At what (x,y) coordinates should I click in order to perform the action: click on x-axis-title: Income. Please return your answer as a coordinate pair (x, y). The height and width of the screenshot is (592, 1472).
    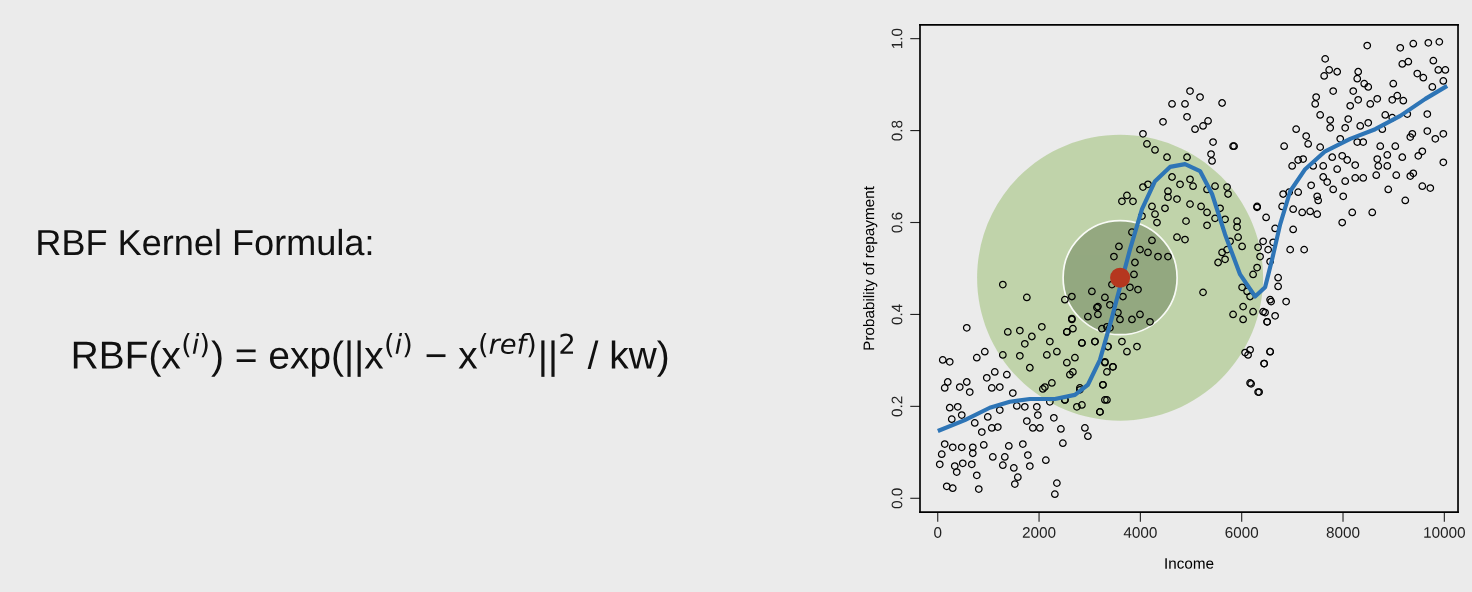
    Looking at the image, I should click on (1189, 563).